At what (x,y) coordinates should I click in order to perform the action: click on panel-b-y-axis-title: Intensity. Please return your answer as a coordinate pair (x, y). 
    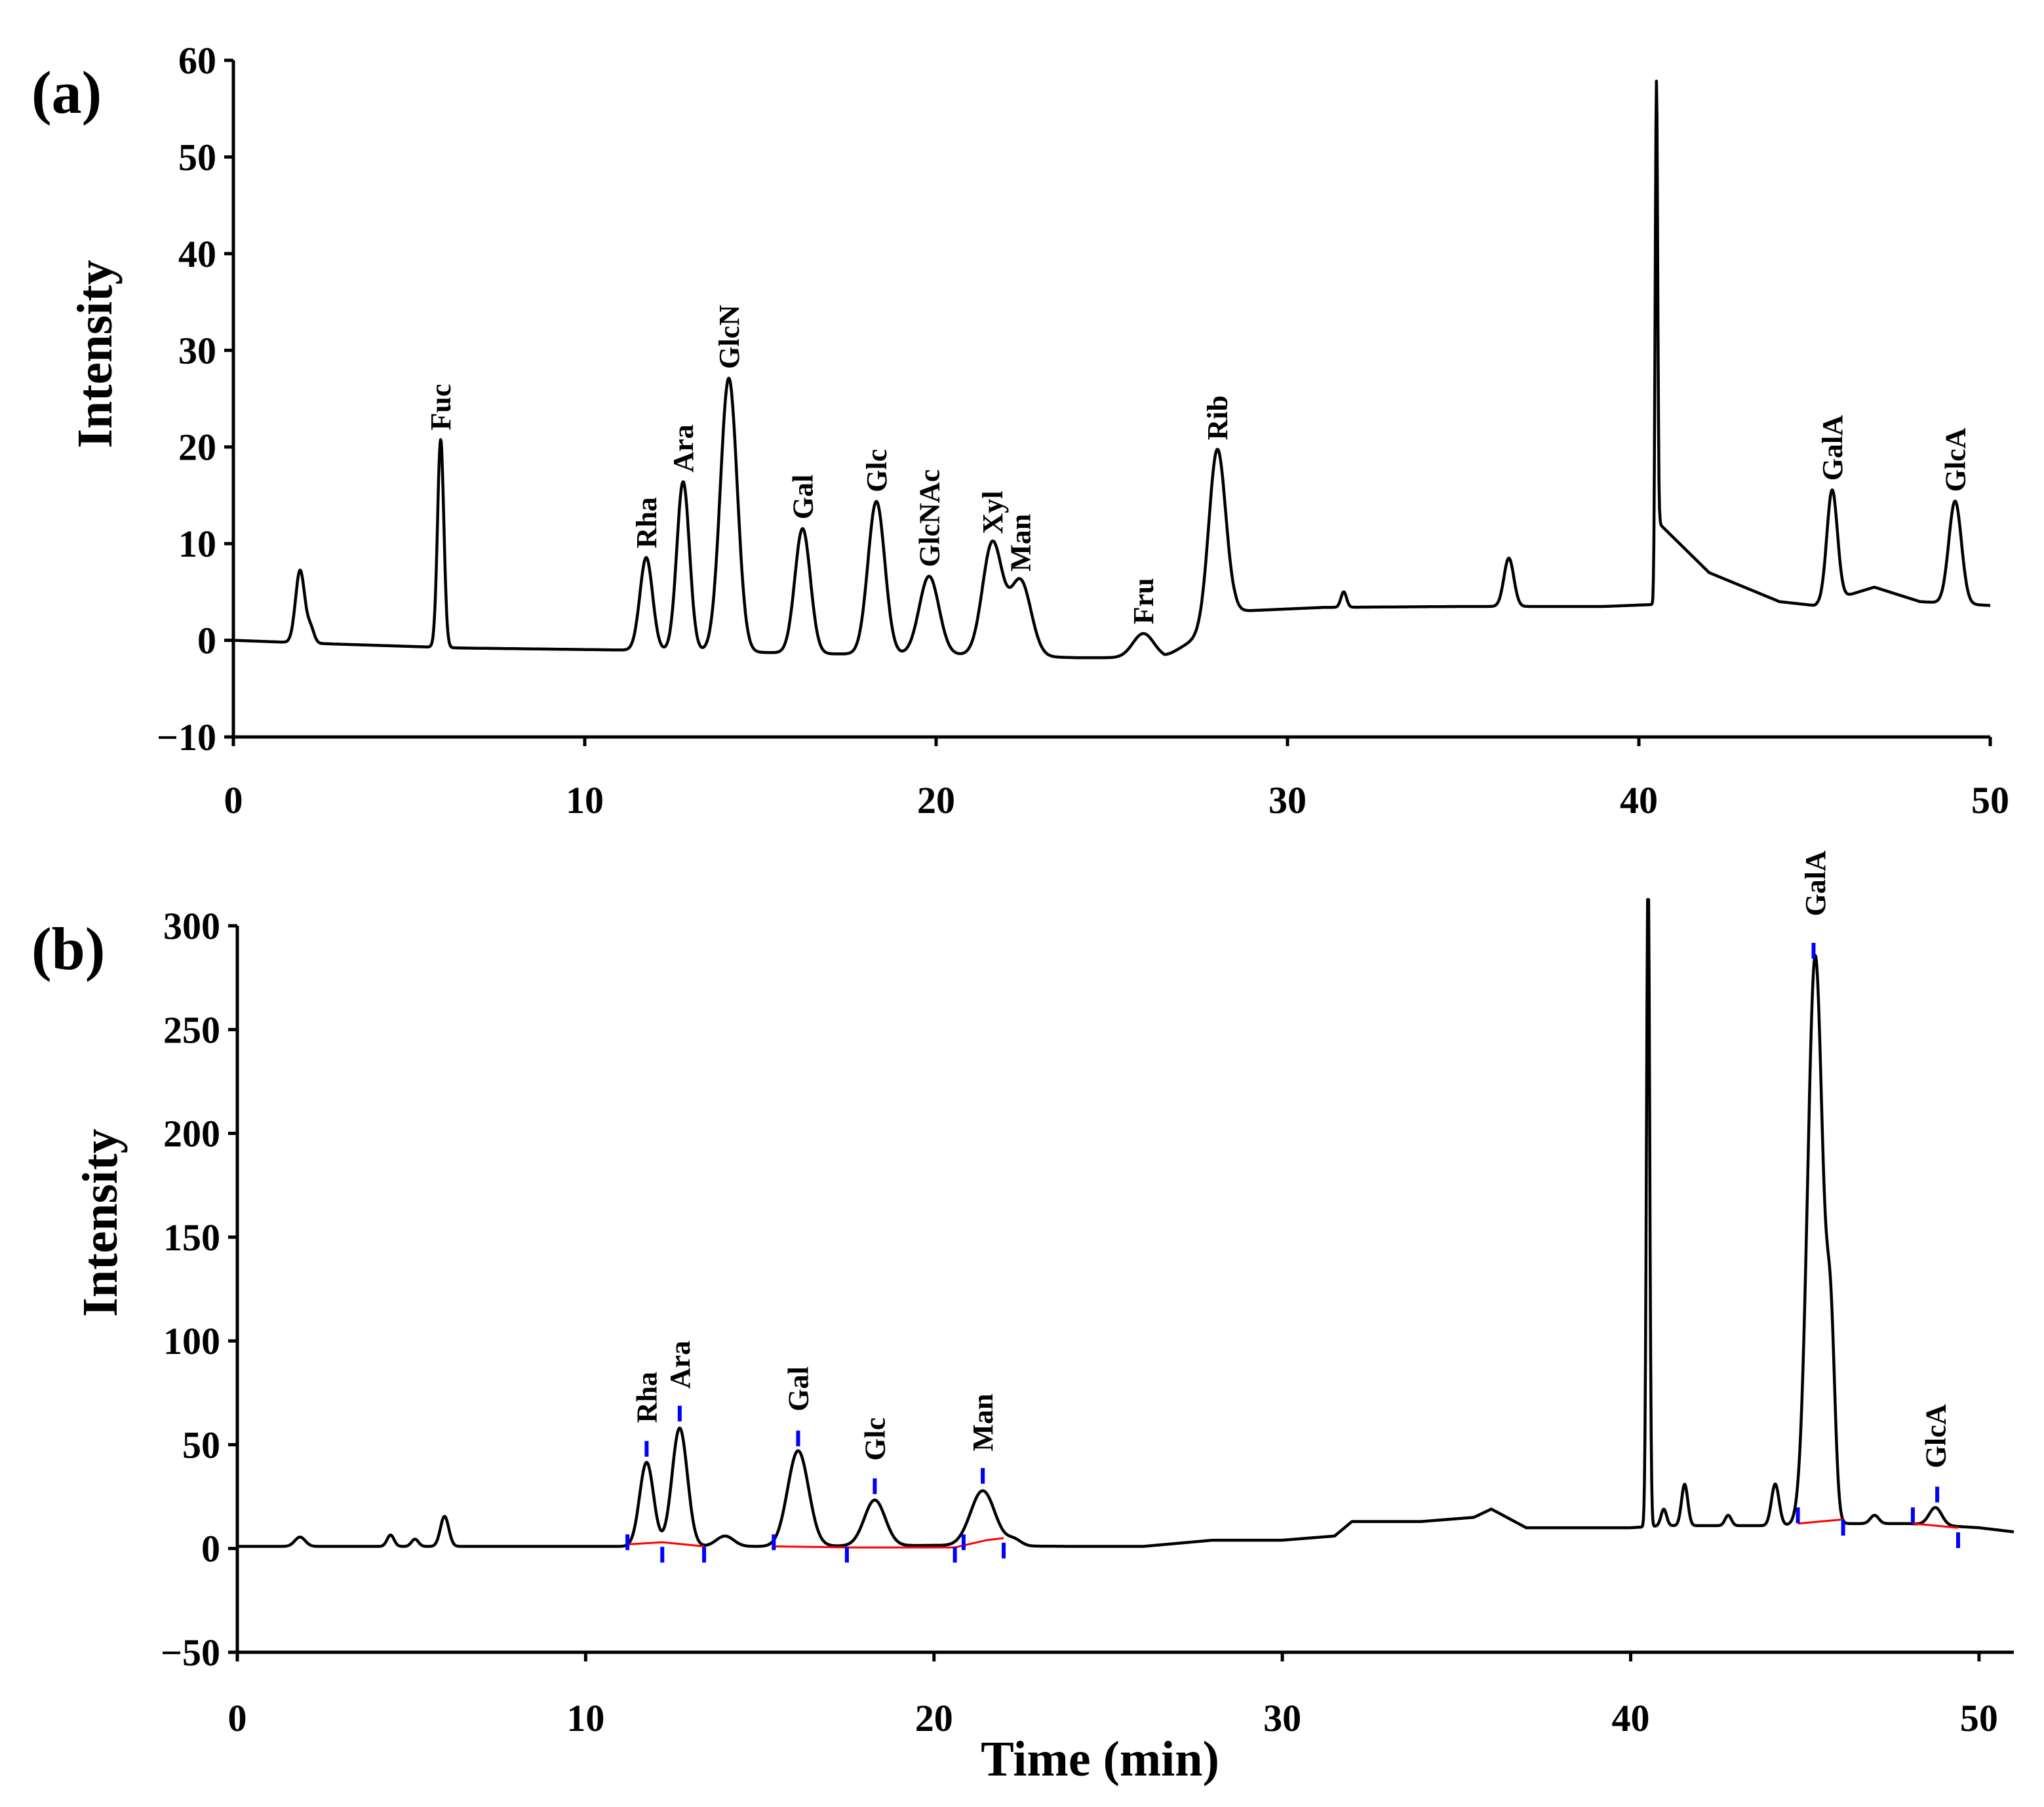
    Looking at the image, I should click on (100, 1223).